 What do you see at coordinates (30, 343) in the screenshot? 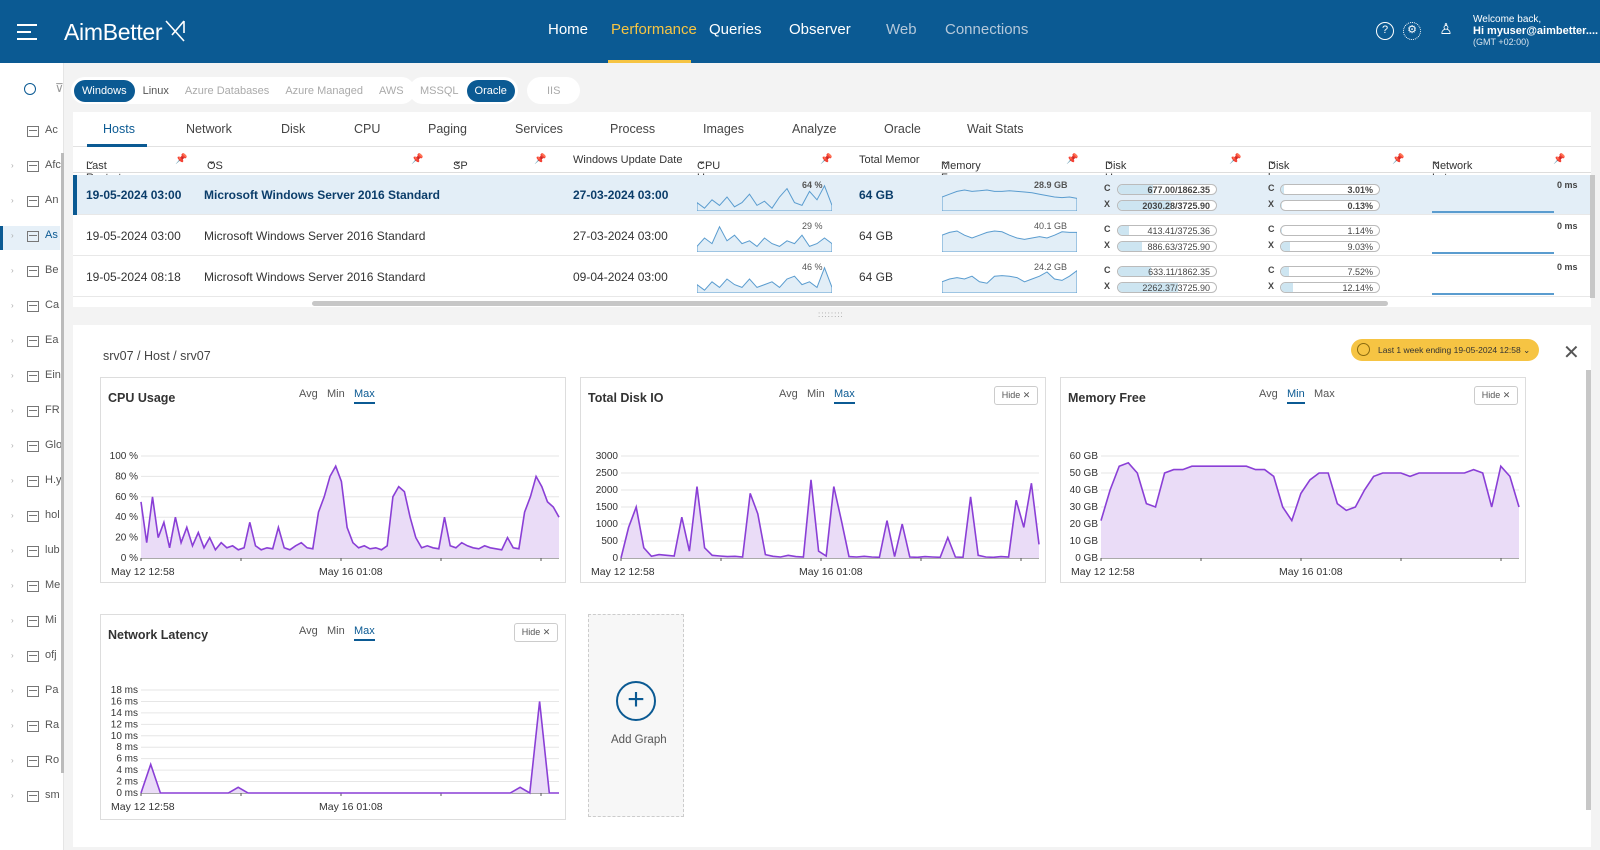
I see `sidebar-item: › Ea` at bounding box center [30, 343].